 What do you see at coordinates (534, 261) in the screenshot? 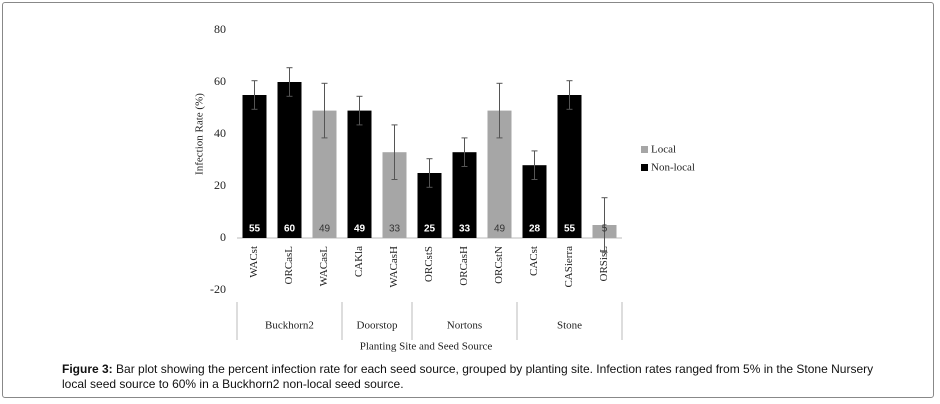
I see `x-tick-label: CACst` at bounding box center [534, 261].